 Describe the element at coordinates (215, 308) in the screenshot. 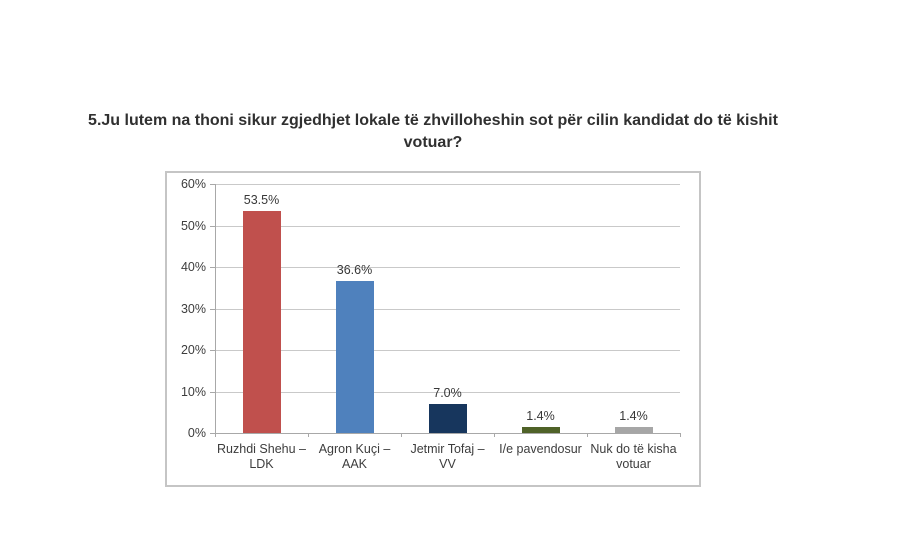

I see `y-axis-line` at that location.